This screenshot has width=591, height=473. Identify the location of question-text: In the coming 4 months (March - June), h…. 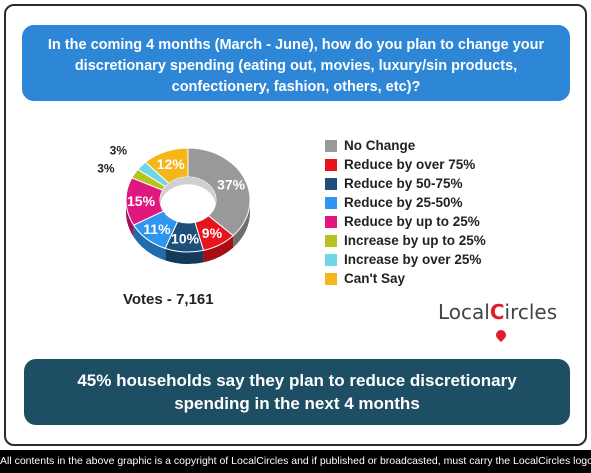
(296, 65).